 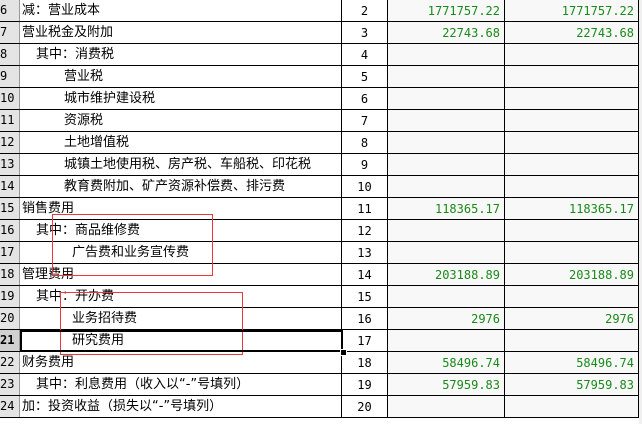 What do you see at coordinates (572, 10) in the screenshot?
I see `cumulative-amount-cell: 1771757.22` at bounding box center [572, 10].